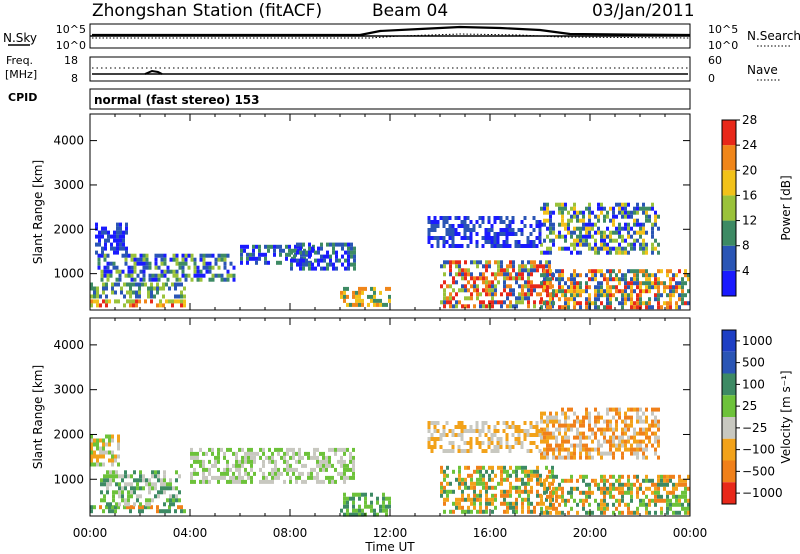  I want to click on y-tick-label: 1000, so click(68, 479).